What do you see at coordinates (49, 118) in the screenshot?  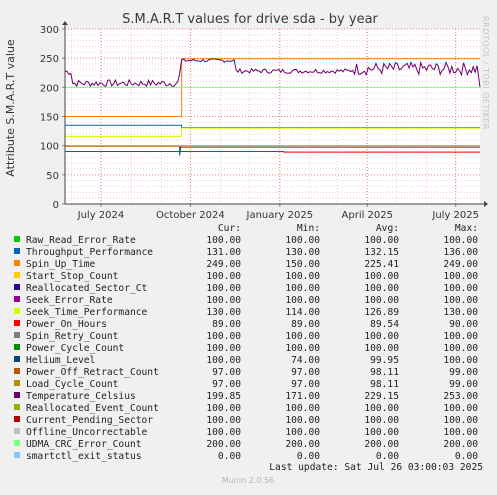 I see `y-tick-label: 150` at bounding box center [49, 118].